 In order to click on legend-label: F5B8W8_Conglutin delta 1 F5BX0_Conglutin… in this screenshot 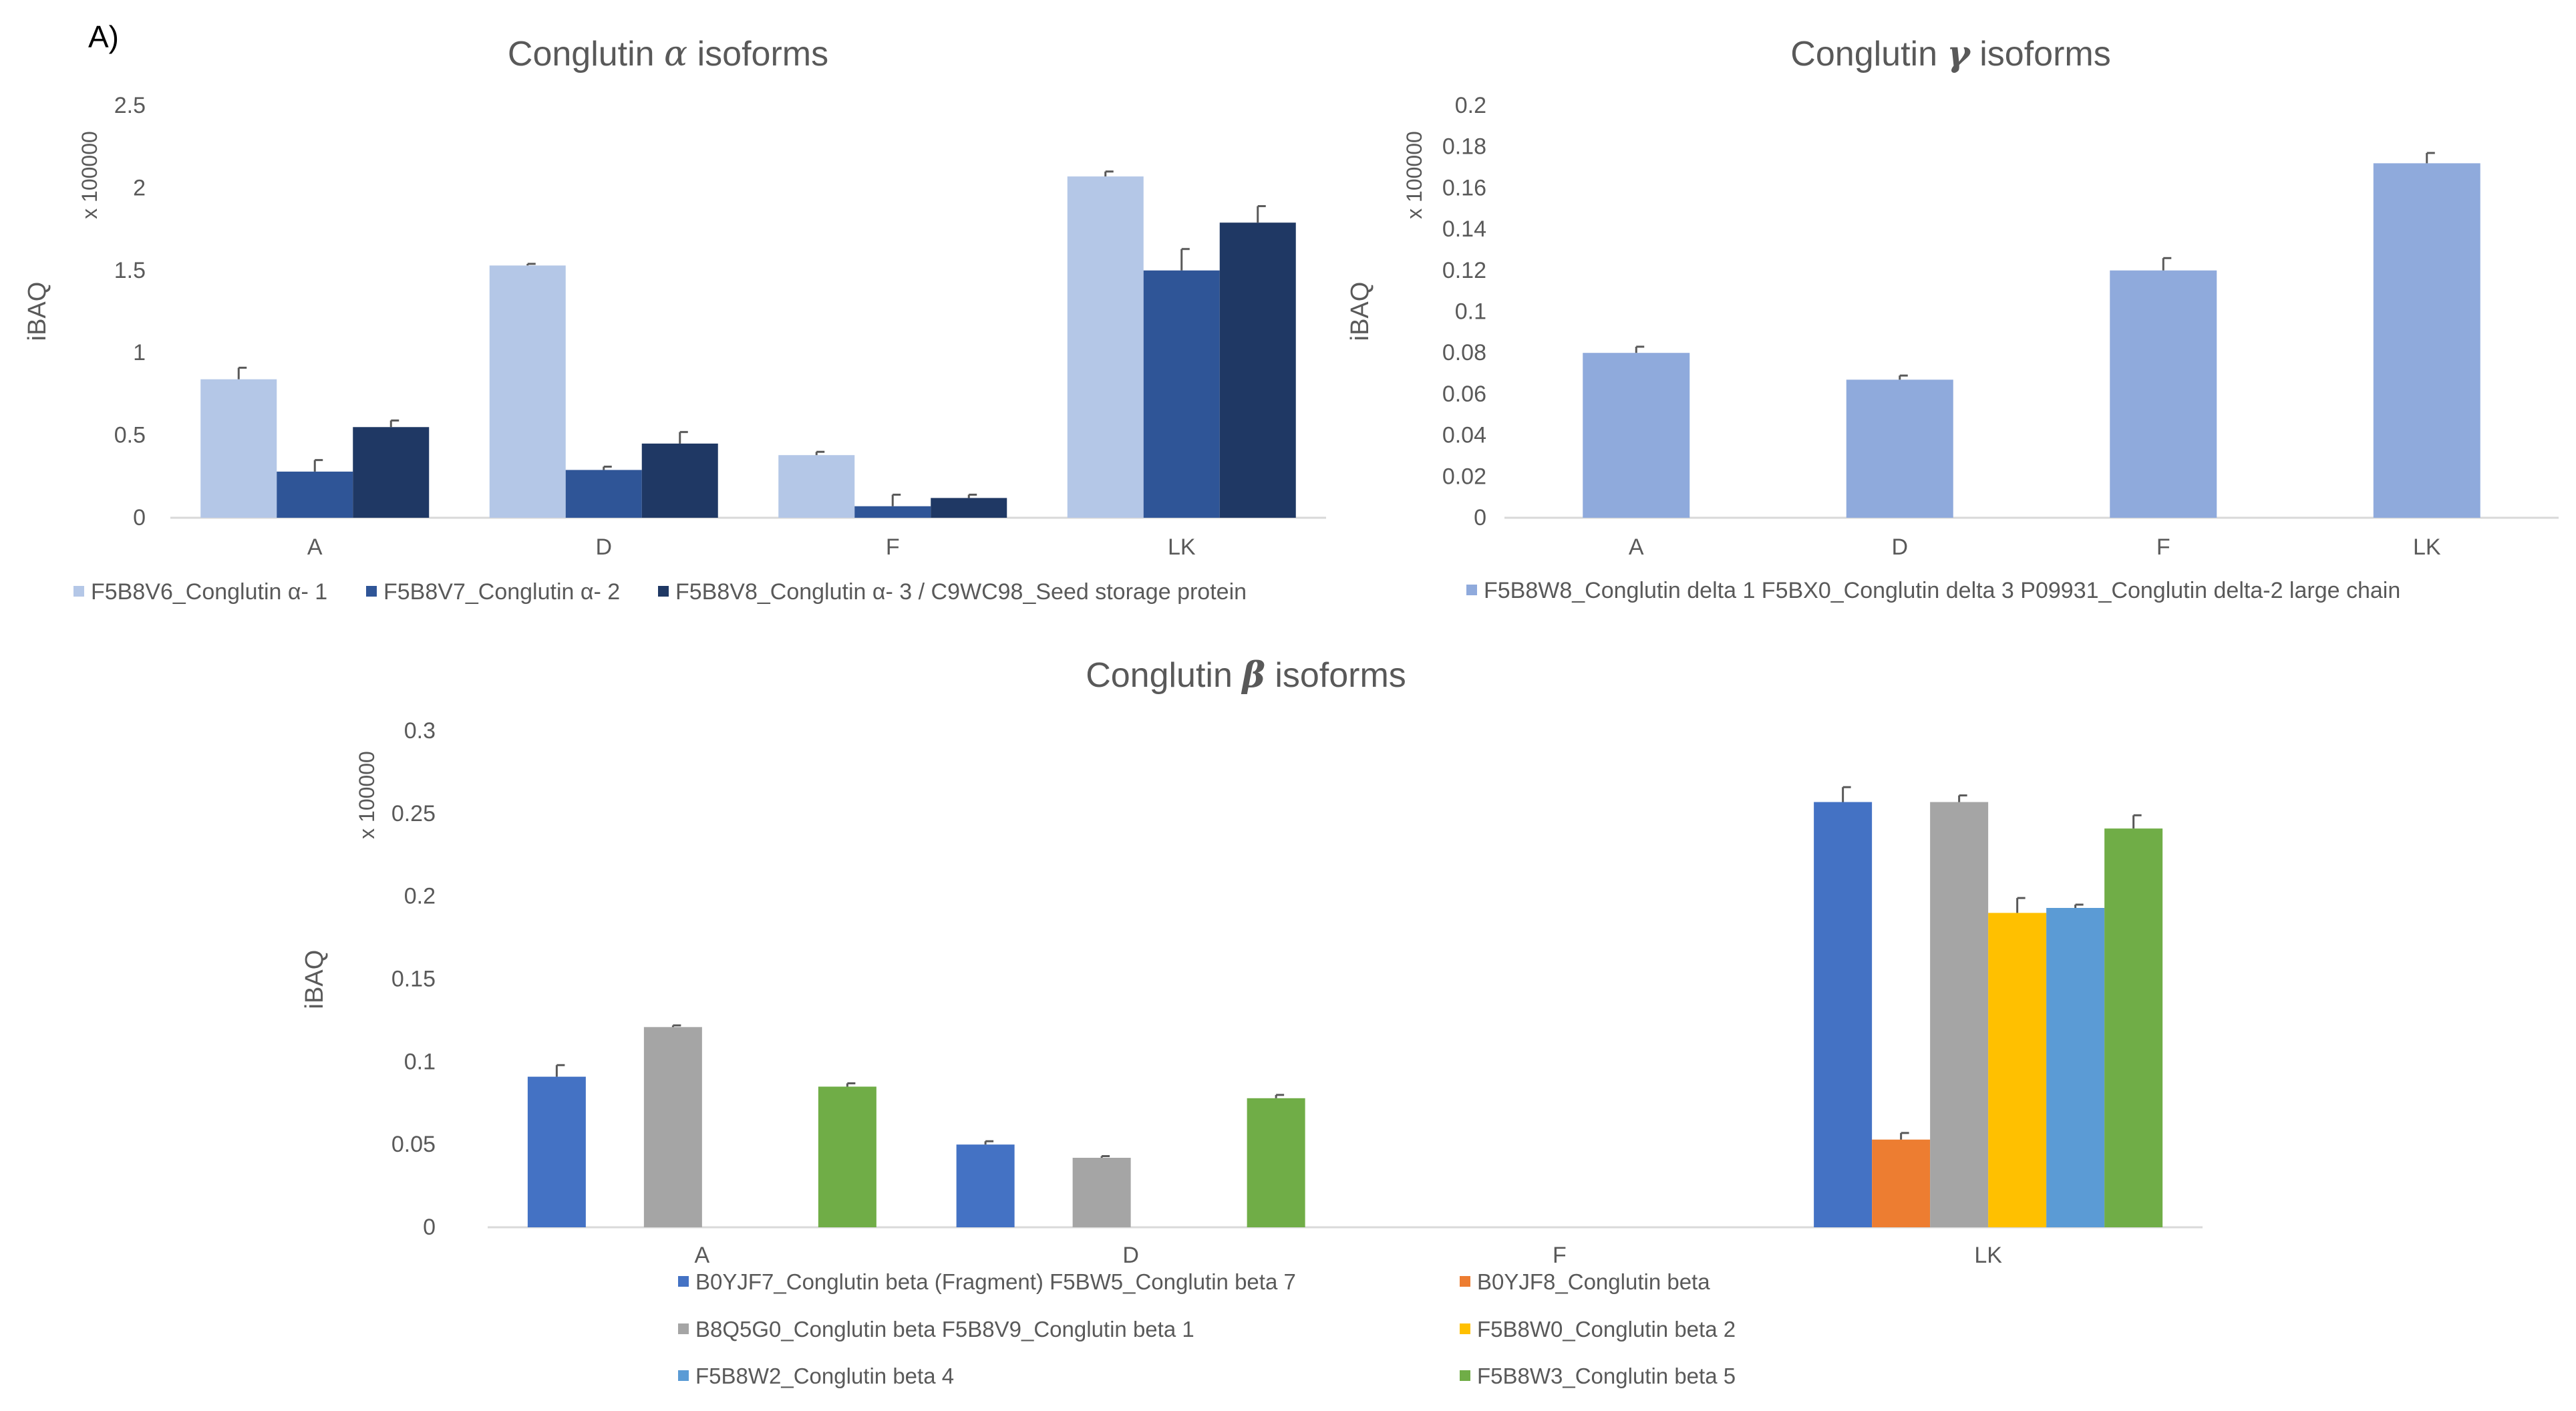, I will do `click(1942, 590)`.